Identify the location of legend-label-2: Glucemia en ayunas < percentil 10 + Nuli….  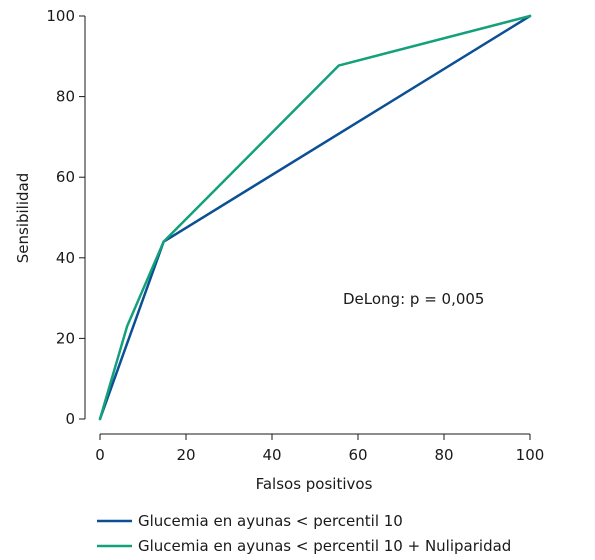
(324, 546).